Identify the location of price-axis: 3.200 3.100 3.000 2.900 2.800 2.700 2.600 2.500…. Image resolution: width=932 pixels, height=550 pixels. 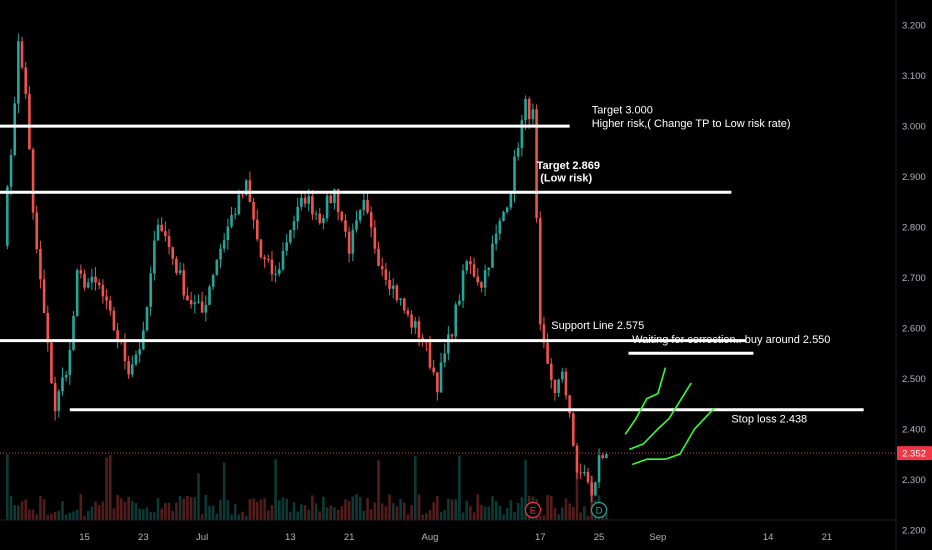
(914, 279).